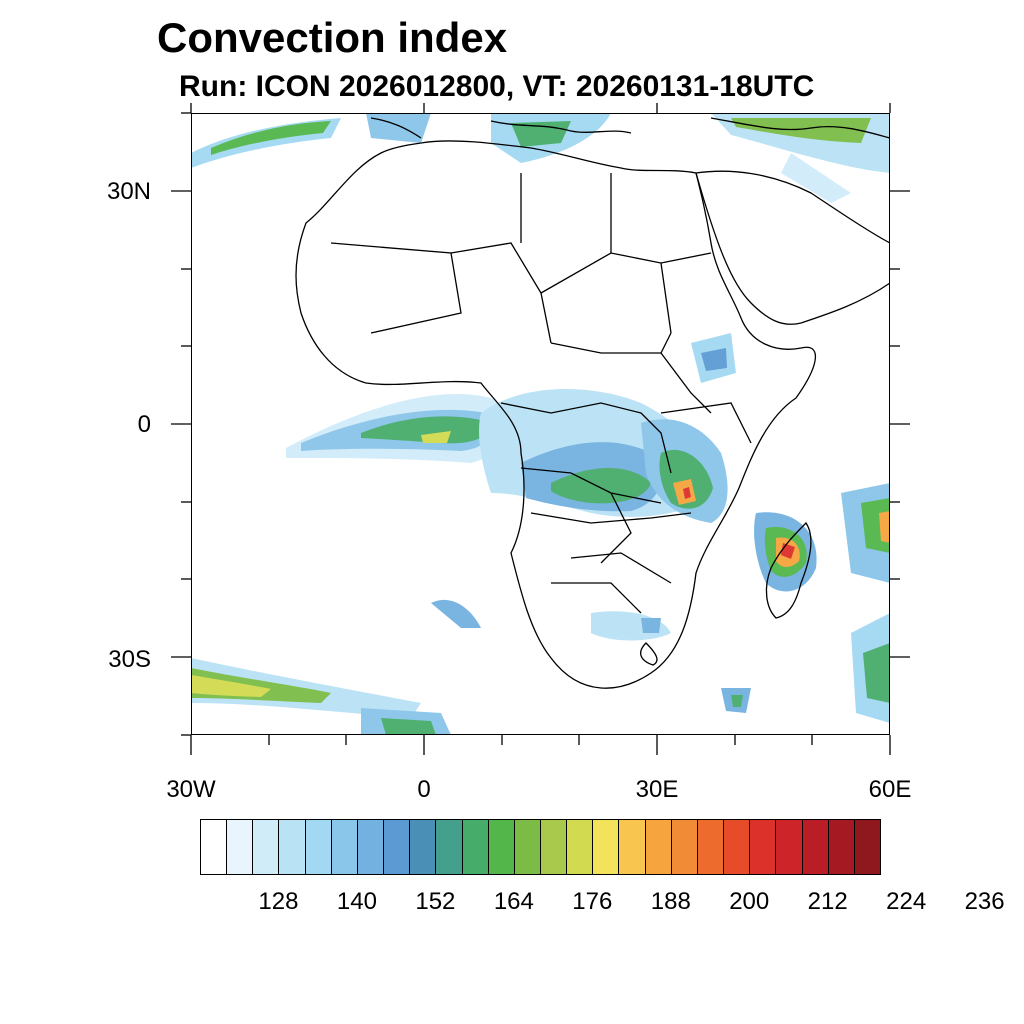 The height and width of the screenshot is (1024, 1024). What do you see at coordinates (513, 901) in the screenshot?
I see `colorbar-label: 164` at bounding box center [513, 901].